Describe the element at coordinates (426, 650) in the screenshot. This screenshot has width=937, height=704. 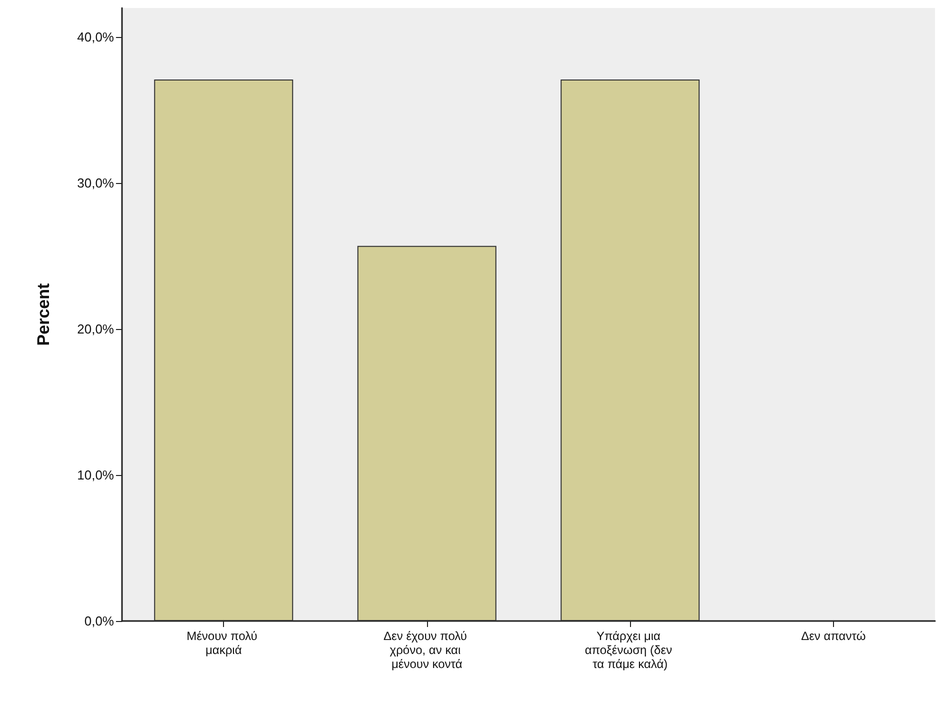
I see `x-tick-label: Δεν έχουν πολύ χρόνο, αν και μένουν κοντά` at that location.